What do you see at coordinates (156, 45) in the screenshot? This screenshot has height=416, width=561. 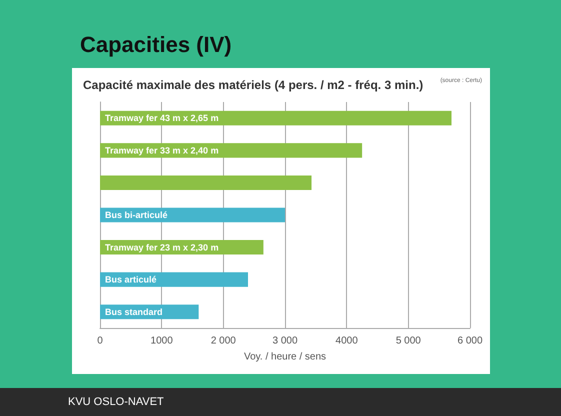 I see `chart-title: Capacities (IV)` at bounding box center [156, 45].